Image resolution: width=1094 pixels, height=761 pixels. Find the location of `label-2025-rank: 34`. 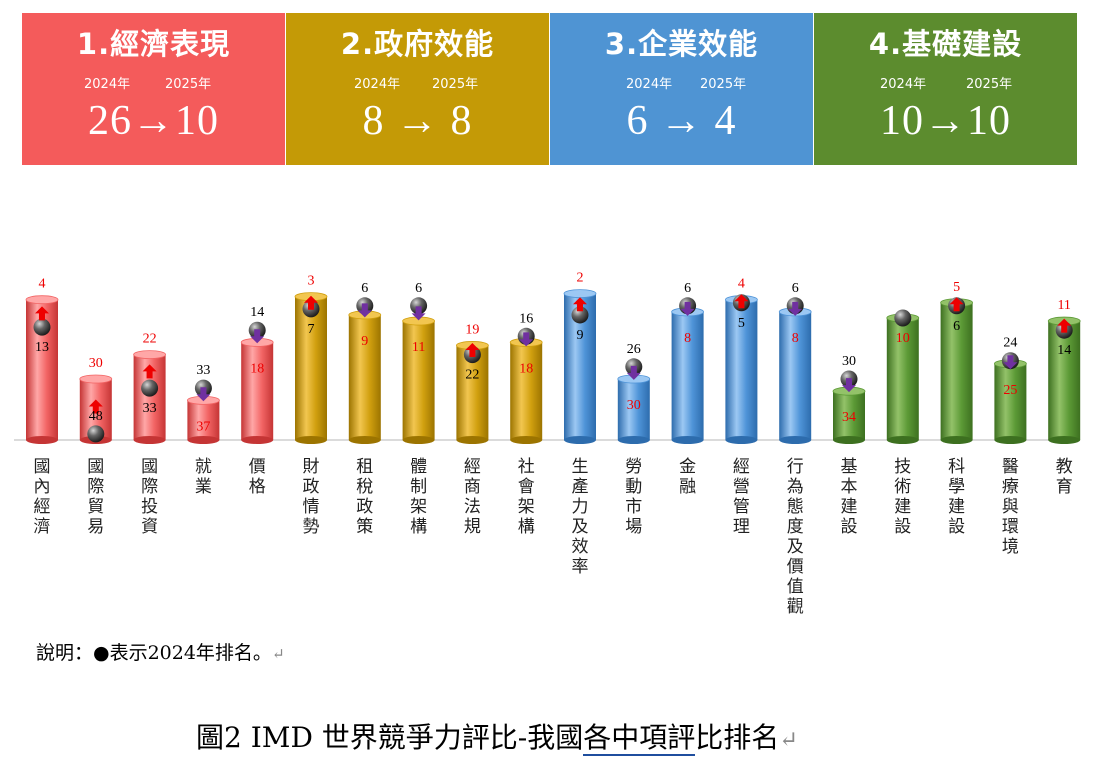

label-2025-rank: 34 is located at coordinates (849, 417).